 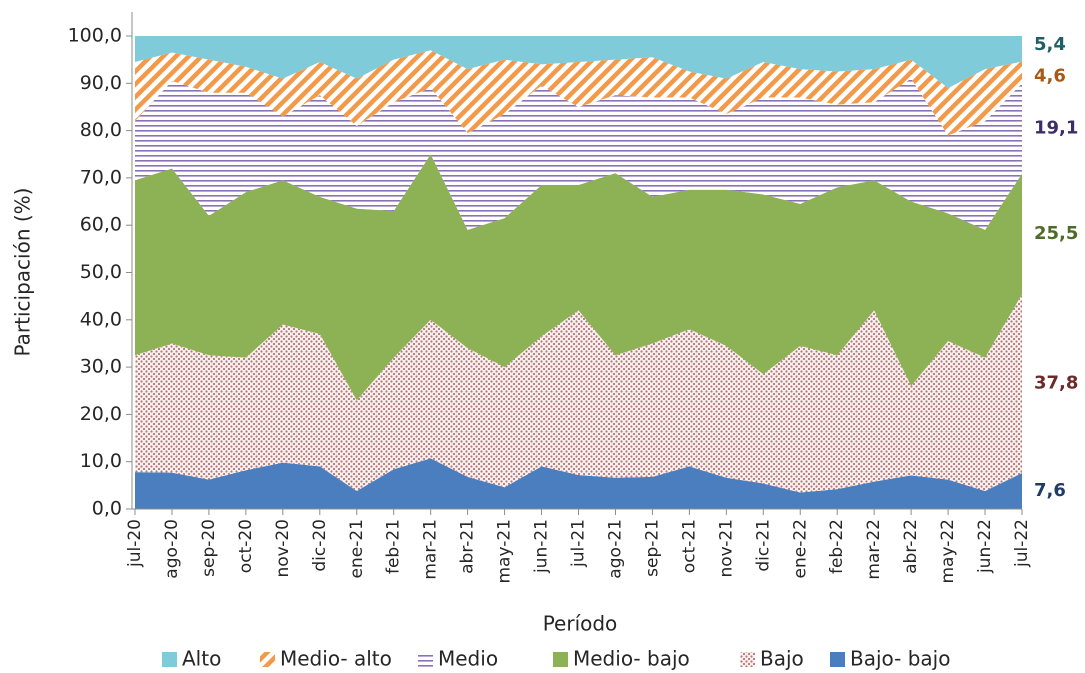 What do you see at coordinates (800, 548) in the screenshot?
I see `x-tick-label: ene-22` at bounding box center [800, 548].